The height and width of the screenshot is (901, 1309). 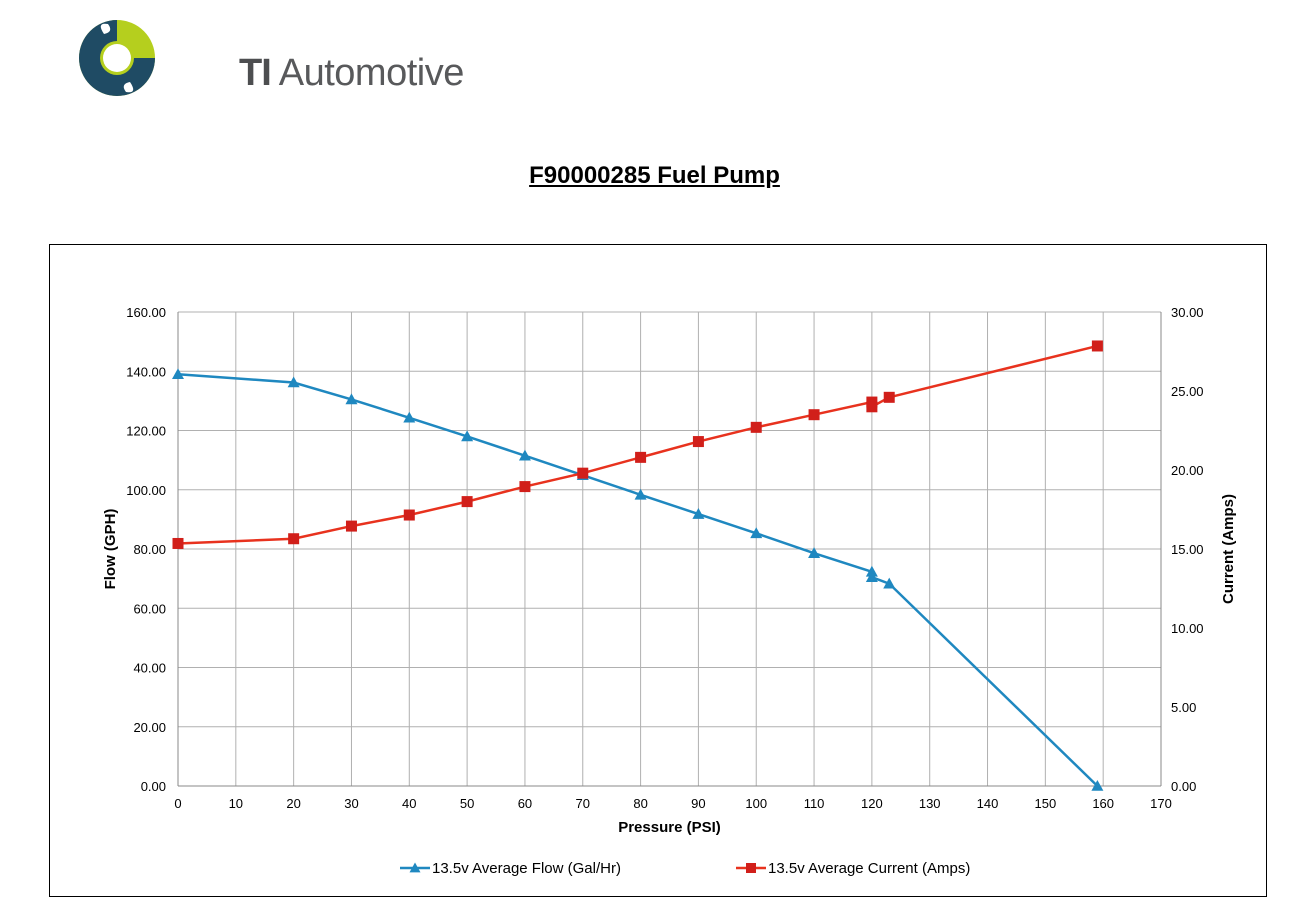 I want to click on logo-wordmark: TI Automotive, so click(x=351, y=73).